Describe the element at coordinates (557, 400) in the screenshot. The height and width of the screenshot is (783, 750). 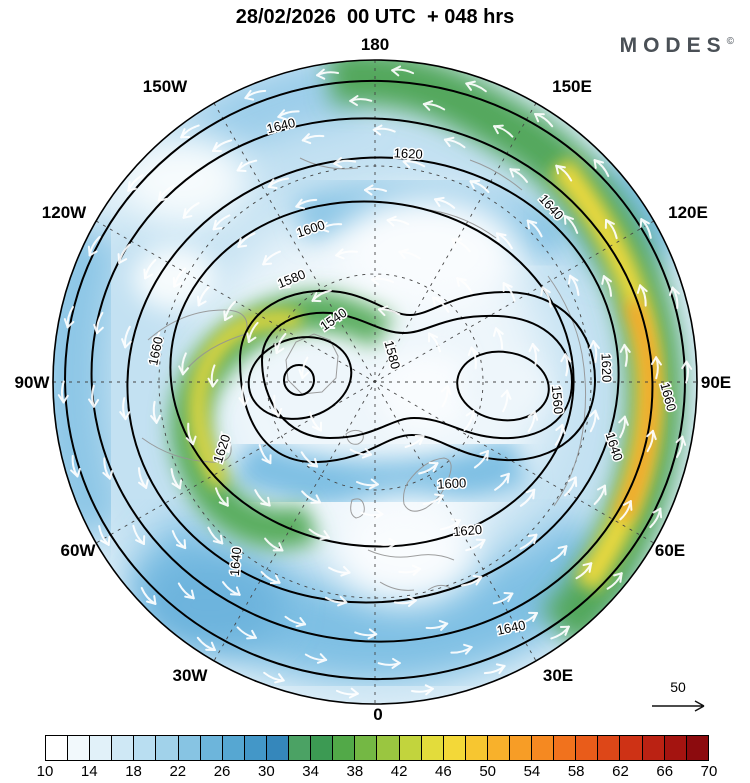
I see `contour-label: 1560` at that location.